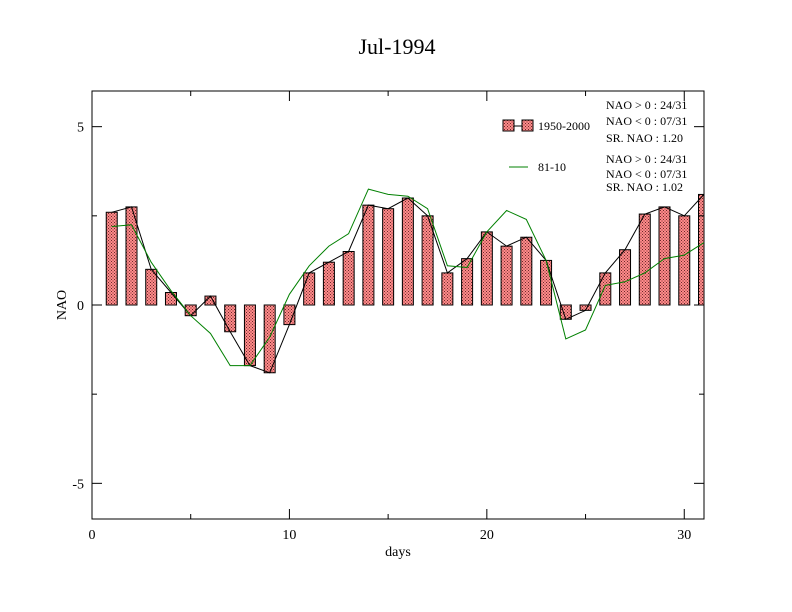 The width and height of the screenshot is (792, 612). What do you see at coordinates (78, 484) in the screenshot?
I see `y-tick-label--5: -5` at bounding box center [78, 484].